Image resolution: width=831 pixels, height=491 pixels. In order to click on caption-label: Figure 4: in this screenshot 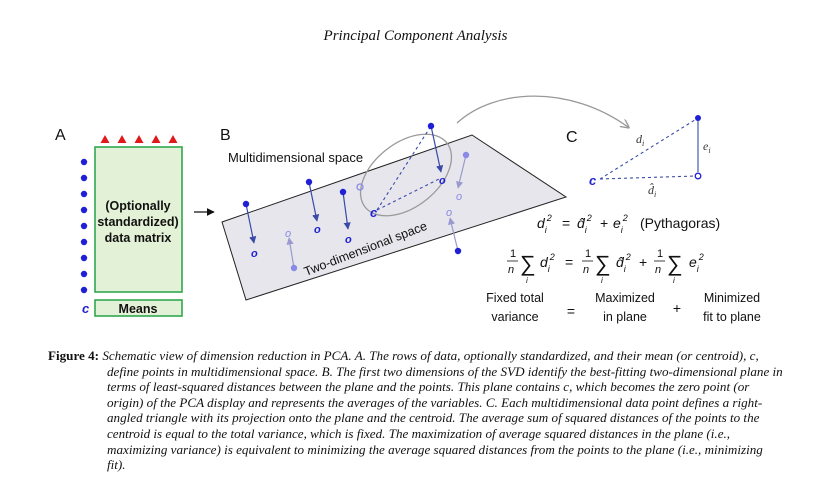, I will do `click(74, 355)`.